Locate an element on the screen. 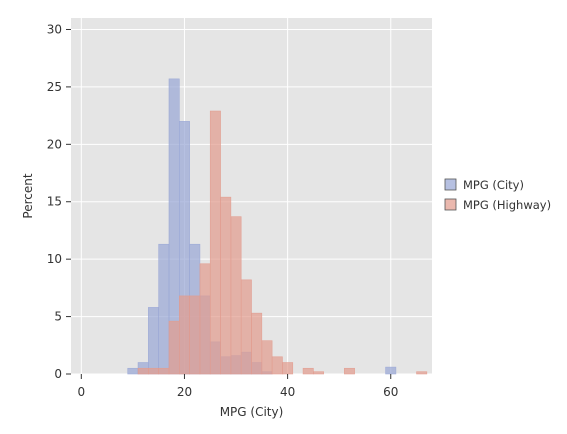 This screenshot has width=567, height=434. x-tick-label: 20 is located at coordinates (184, 392).